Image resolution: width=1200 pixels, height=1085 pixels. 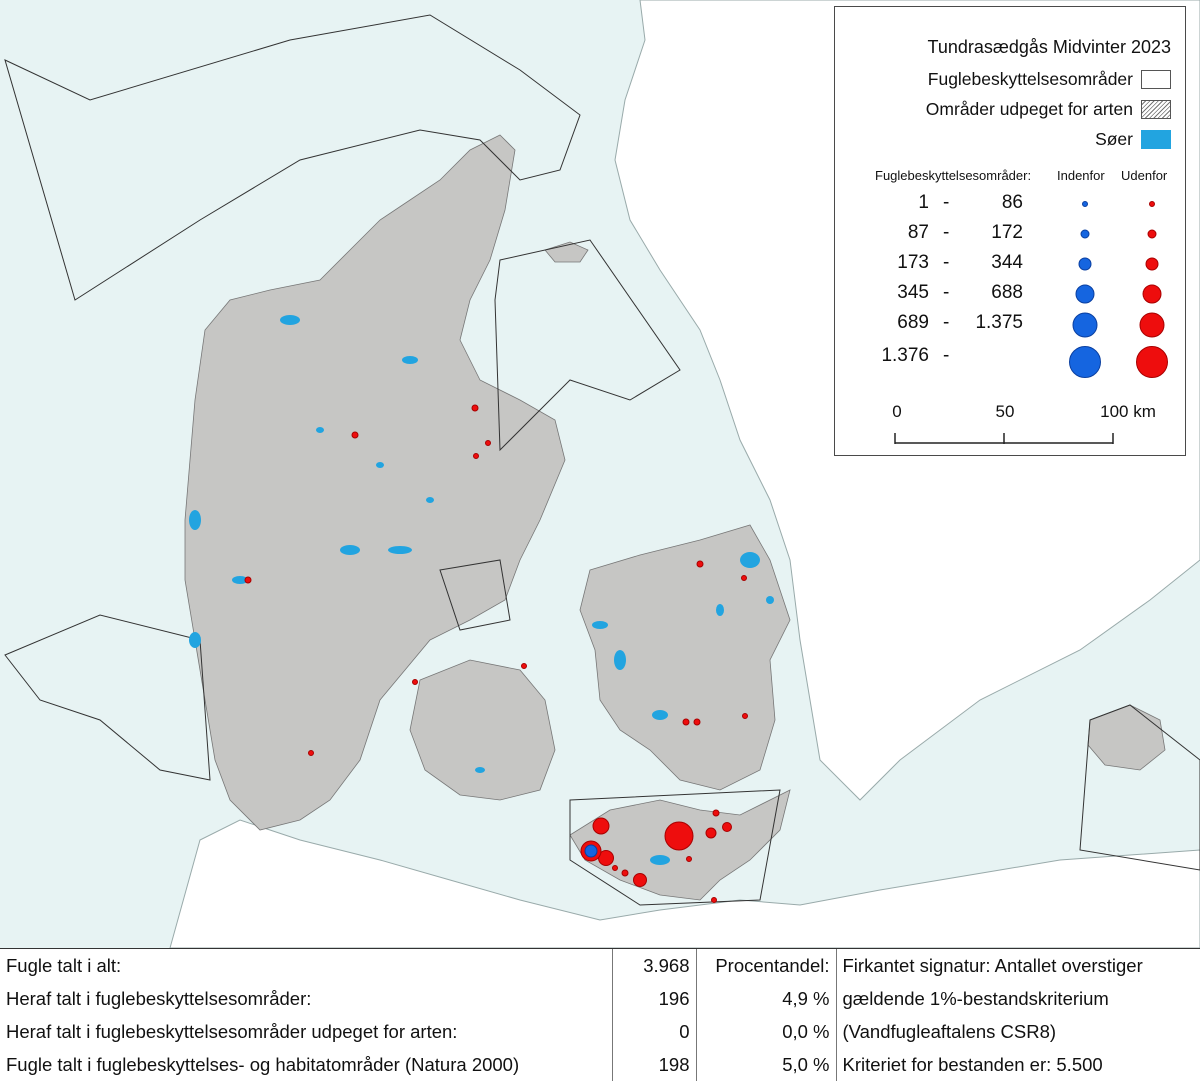 I want to click on size-class-low: 87, so click(x=918, y=232).